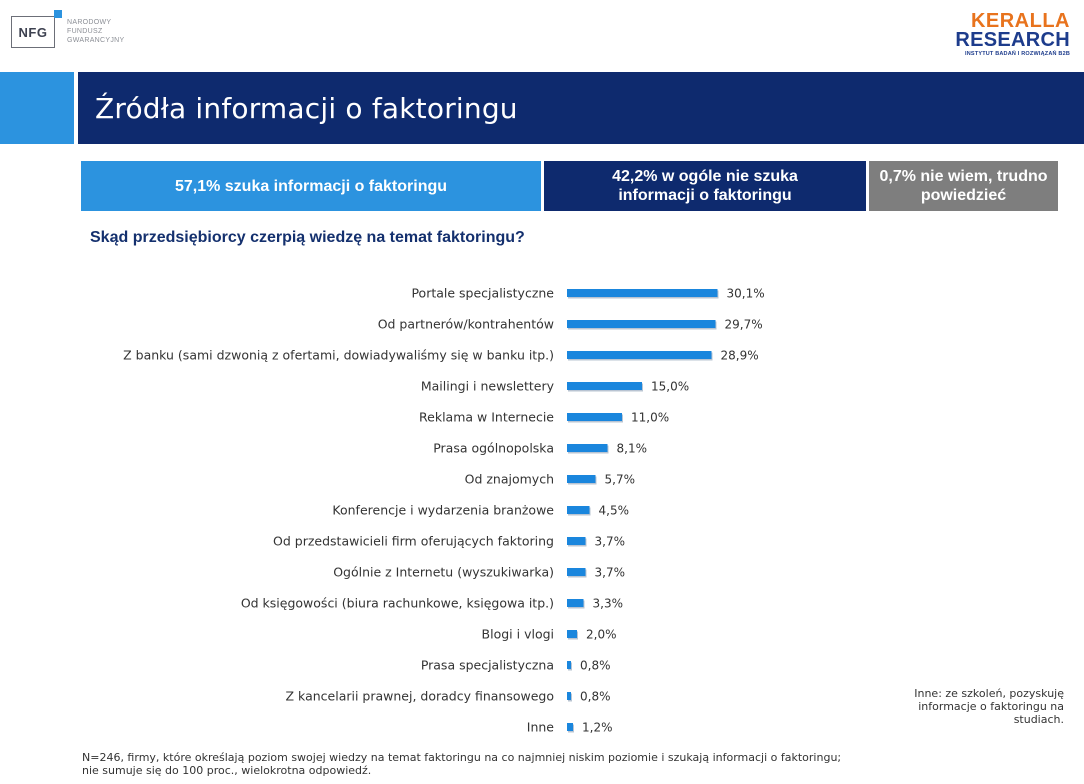 Image resolution: width=1084 pixels, height=784 pixels. What do you see at coordinates (581, 108) in the screenshot?
I see `title-banner` at bounding box center [581, 108].